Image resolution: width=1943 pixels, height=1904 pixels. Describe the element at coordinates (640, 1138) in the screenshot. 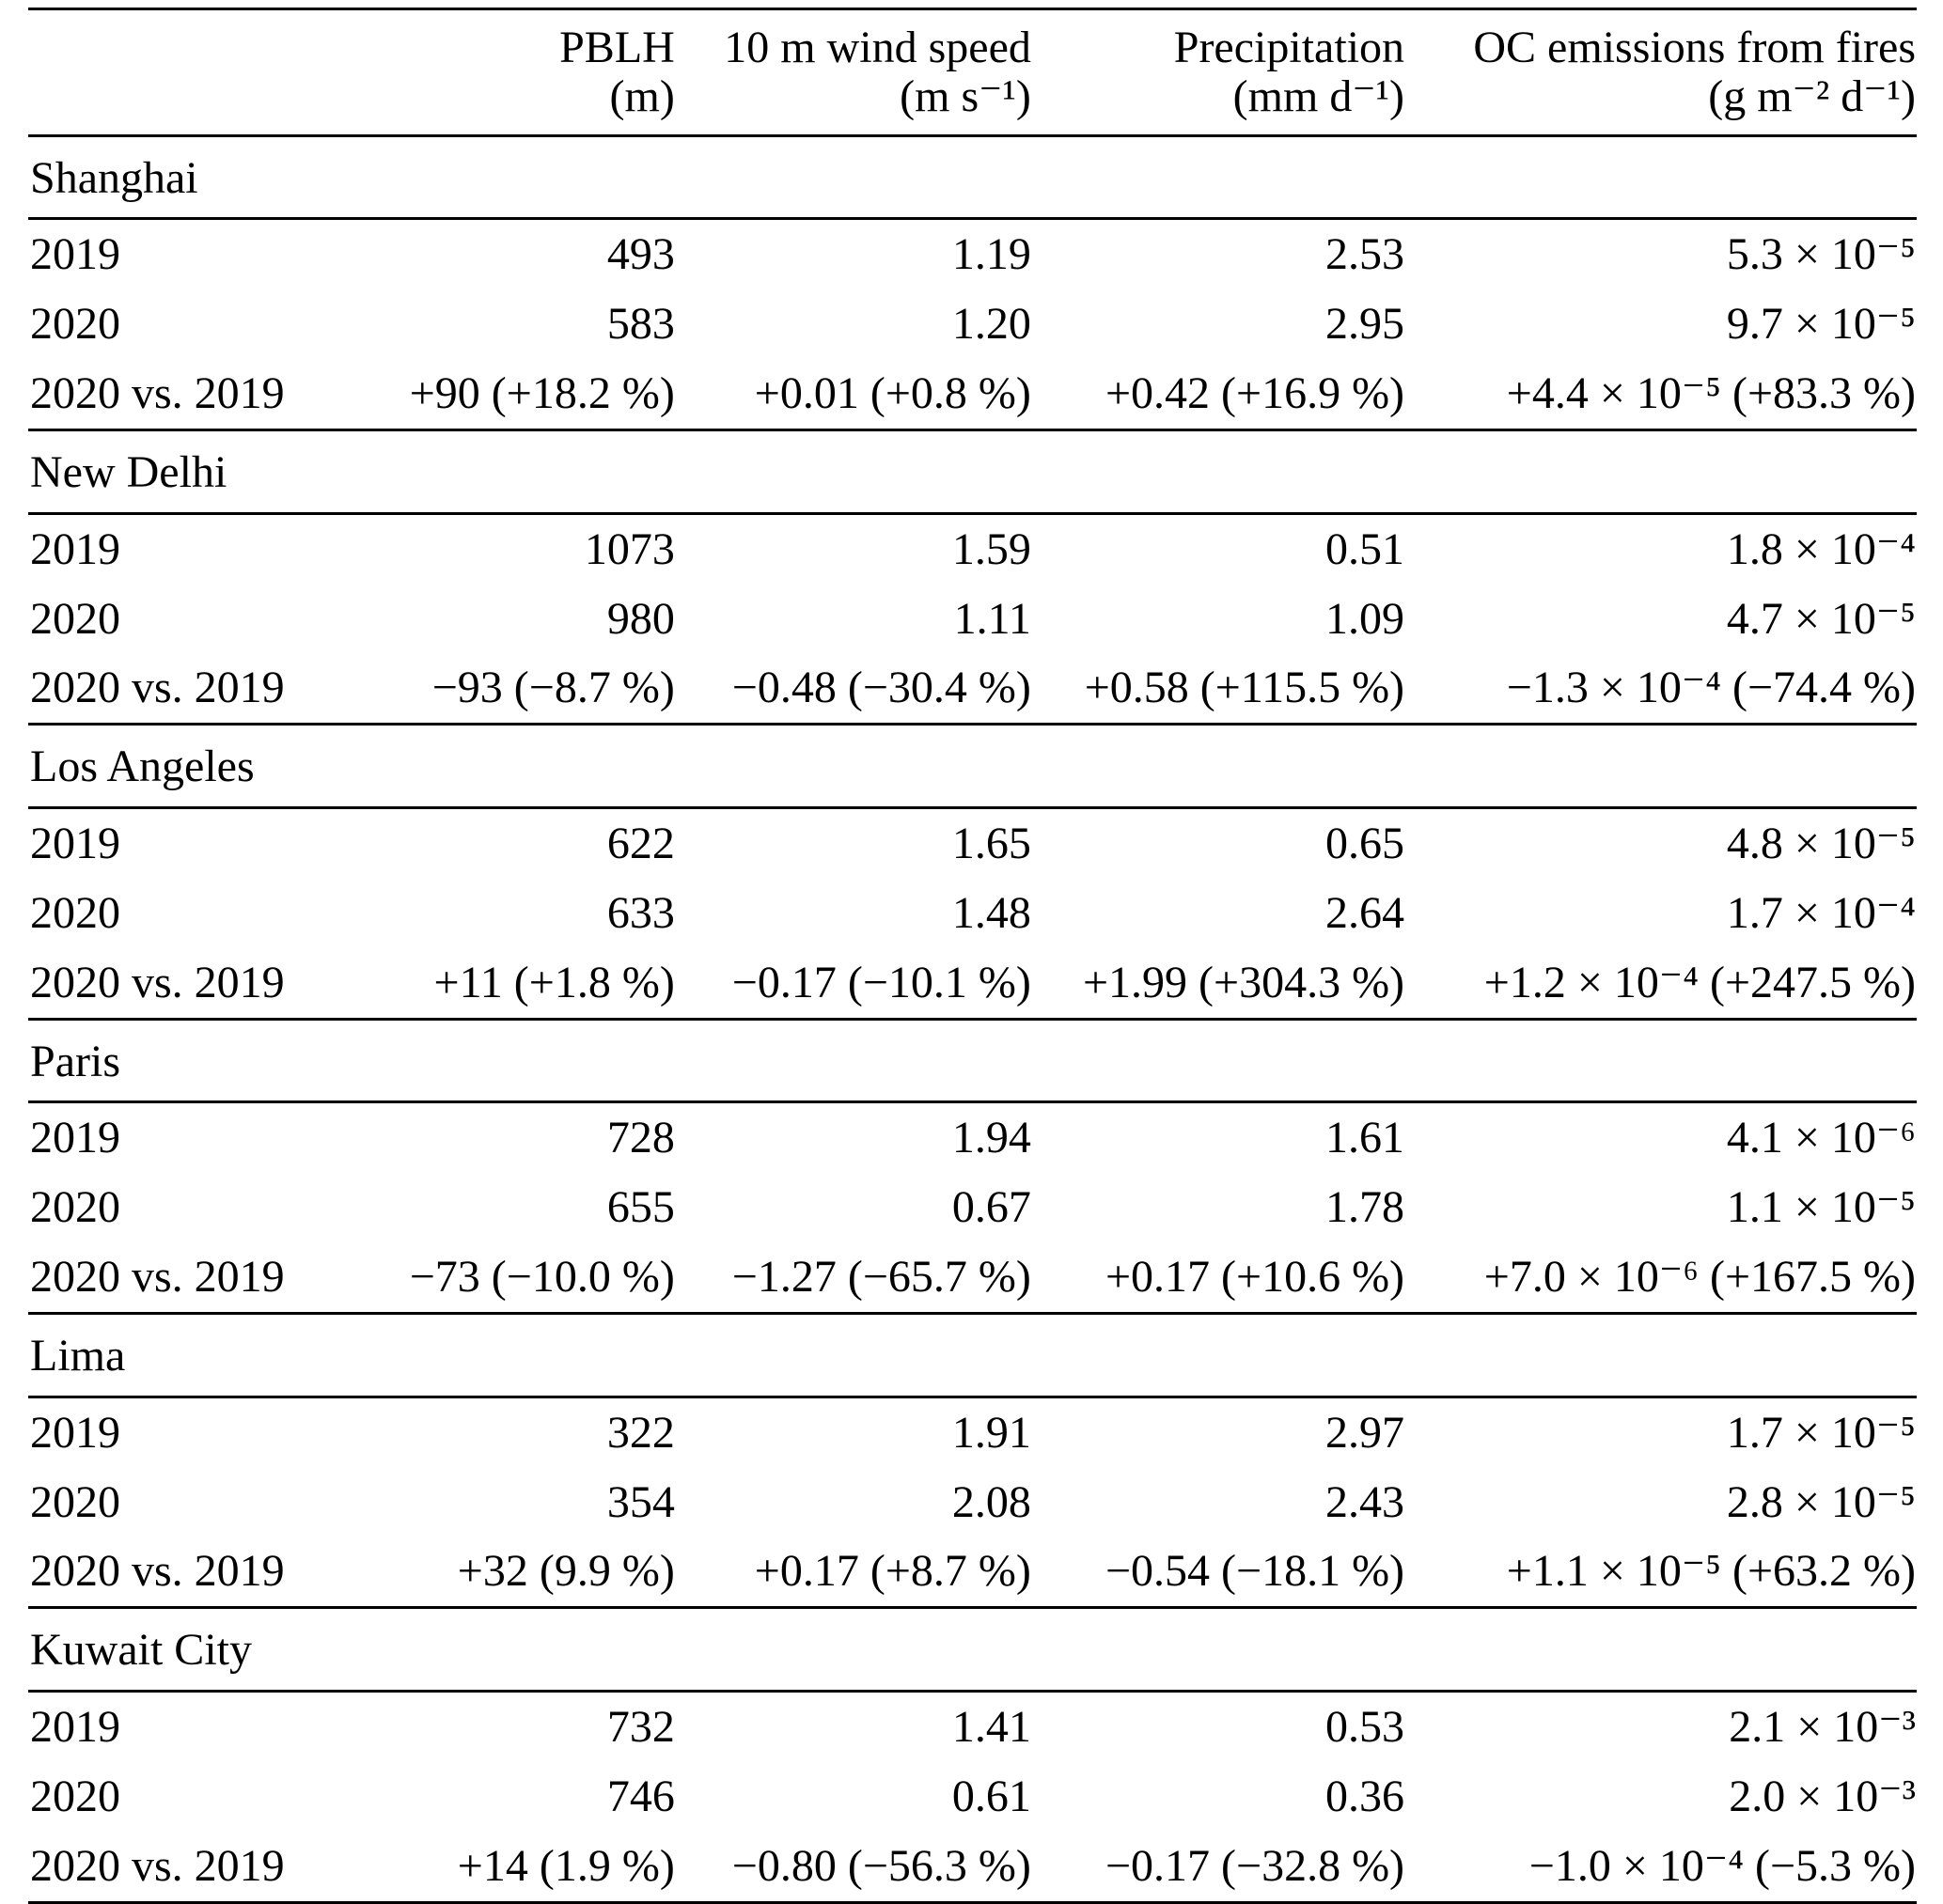

I see `cell-pblh: 728` at that location.